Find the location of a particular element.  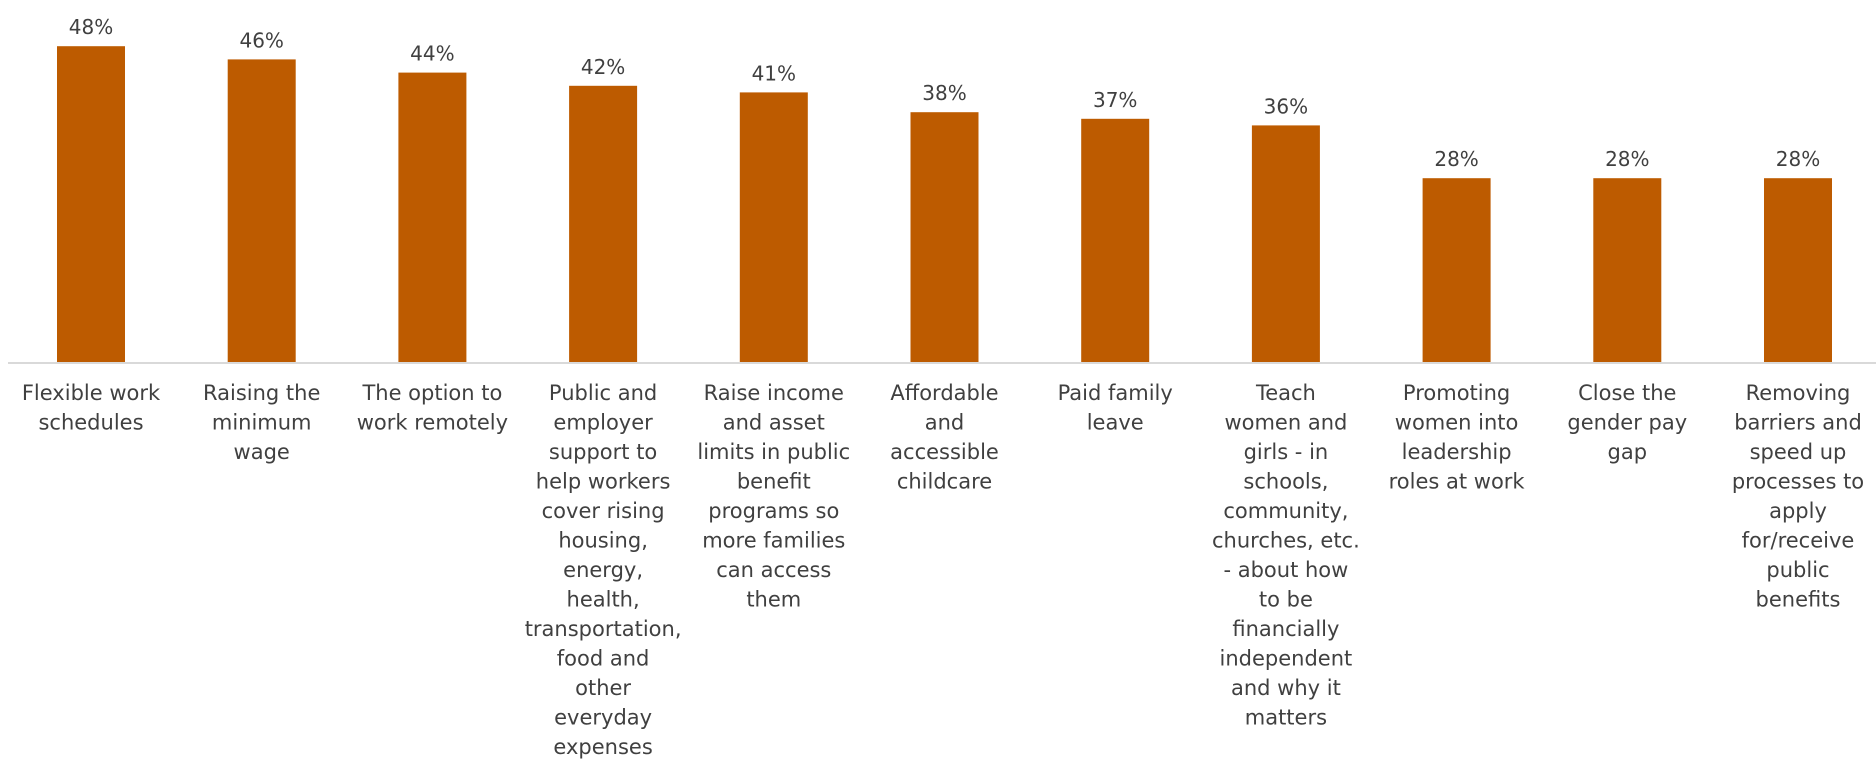

category-label-line: barriers and is located at coordinates (1798, 423).